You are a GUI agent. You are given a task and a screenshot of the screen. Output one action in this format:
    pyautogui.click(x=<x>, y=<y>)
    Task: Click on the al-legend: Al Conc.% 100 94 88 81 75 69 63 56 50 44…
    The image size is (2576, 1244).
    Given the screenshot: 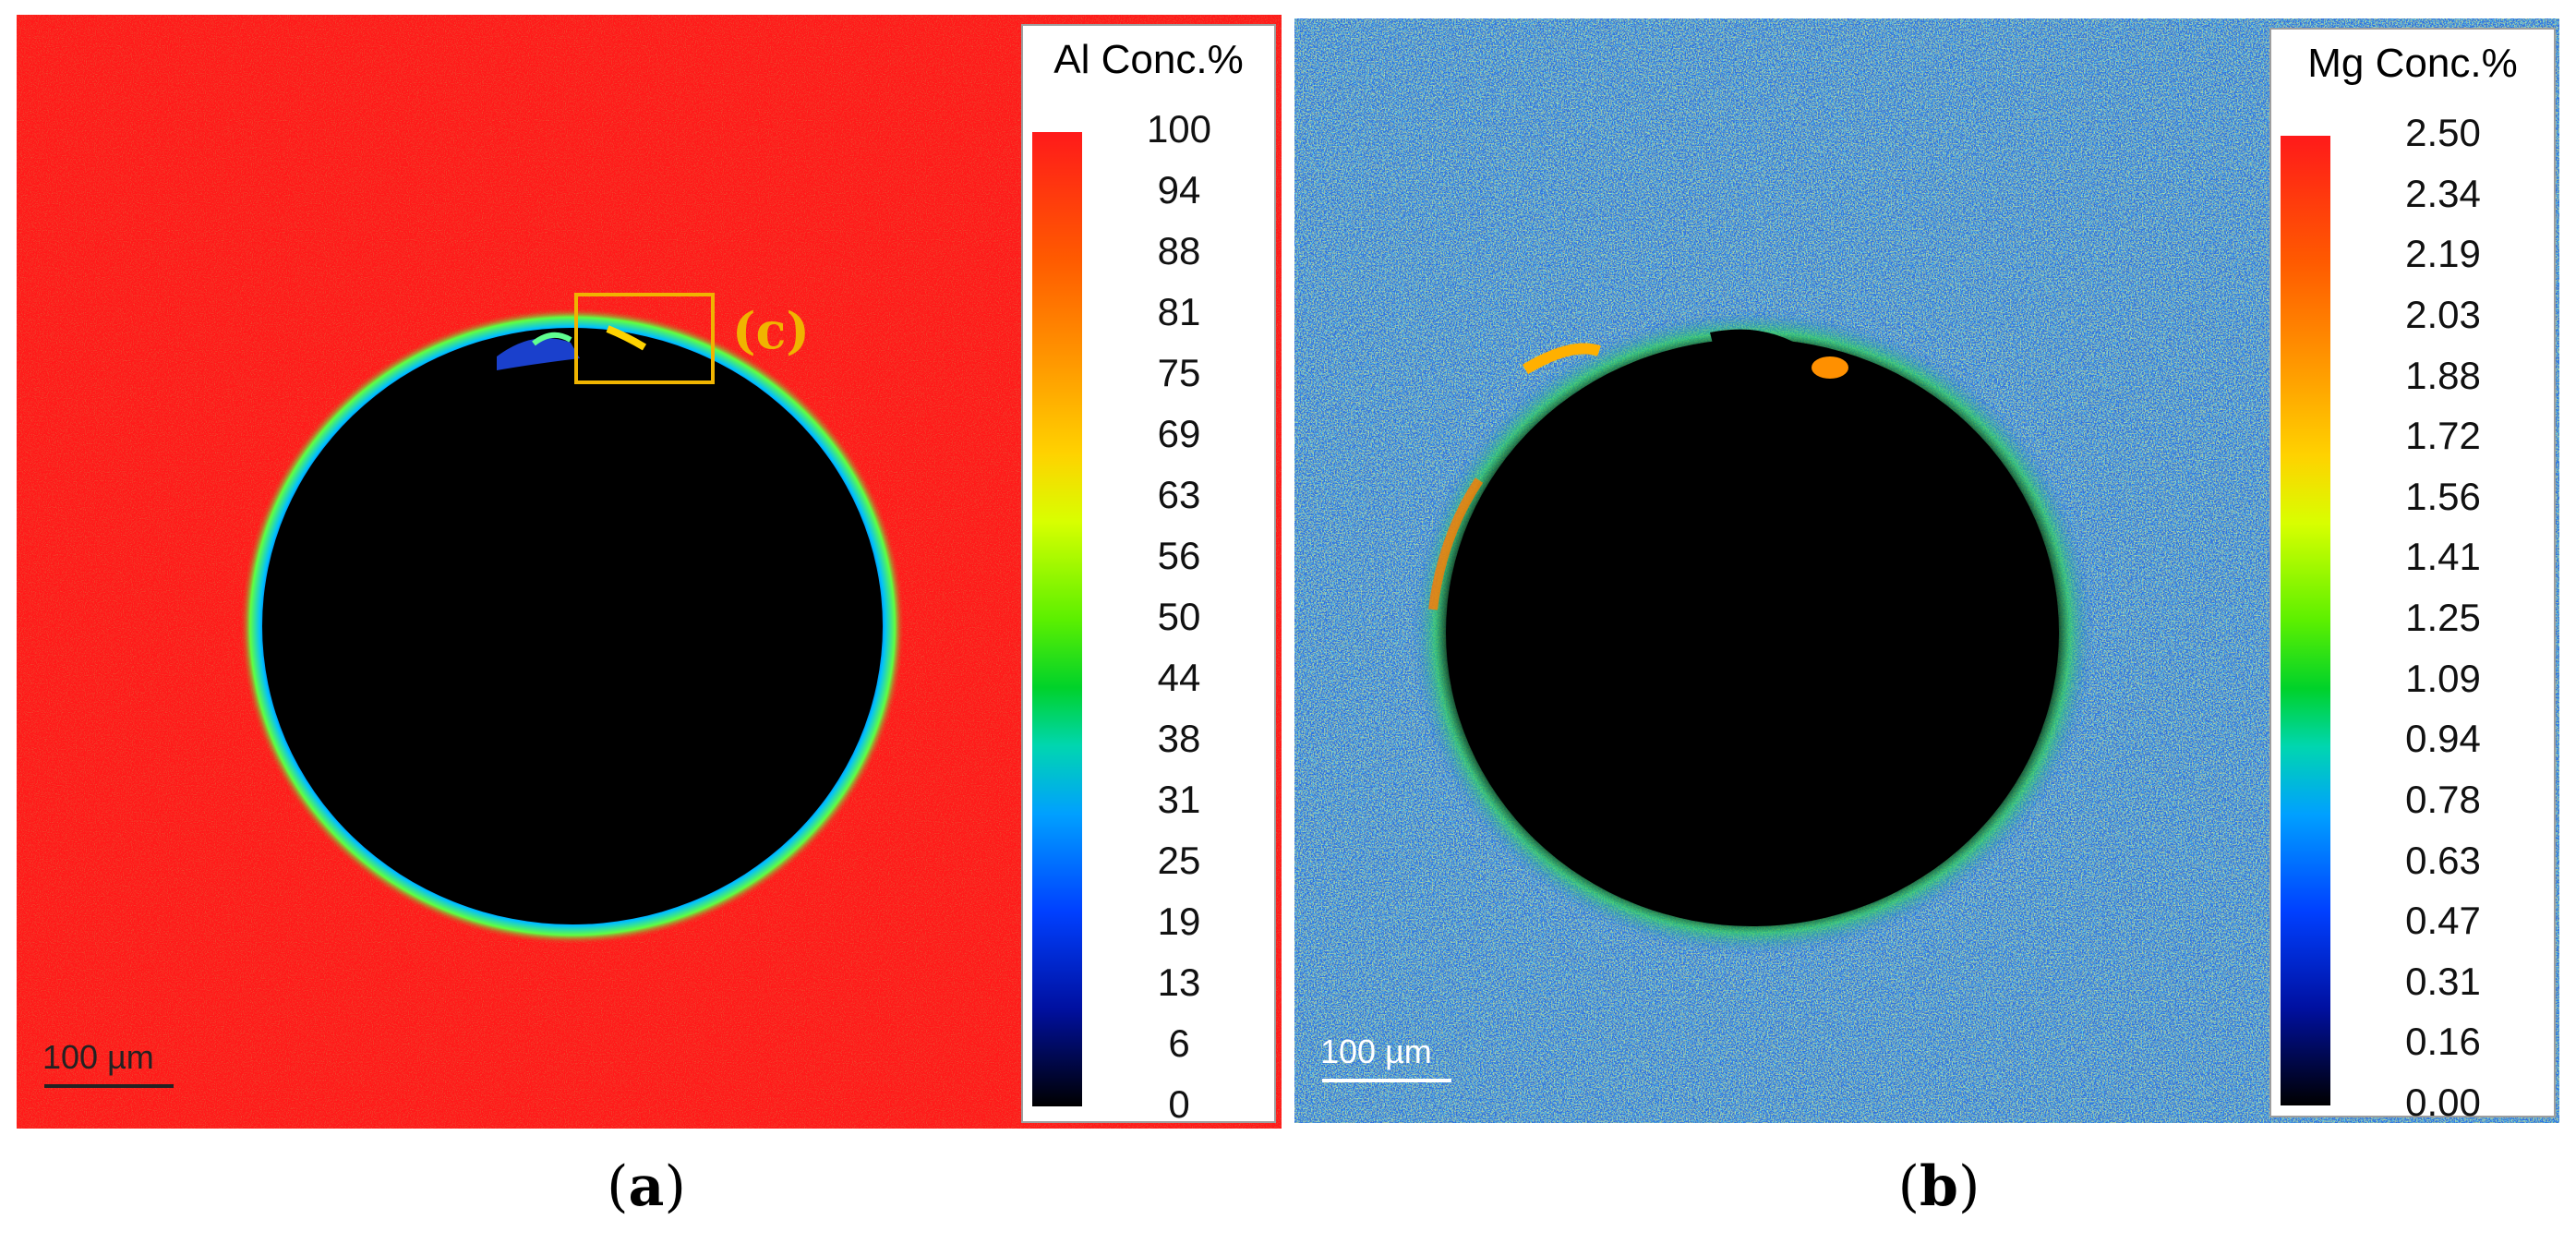 What is the action you would take?
    pyautogui.click(x=1148, y=574)
    